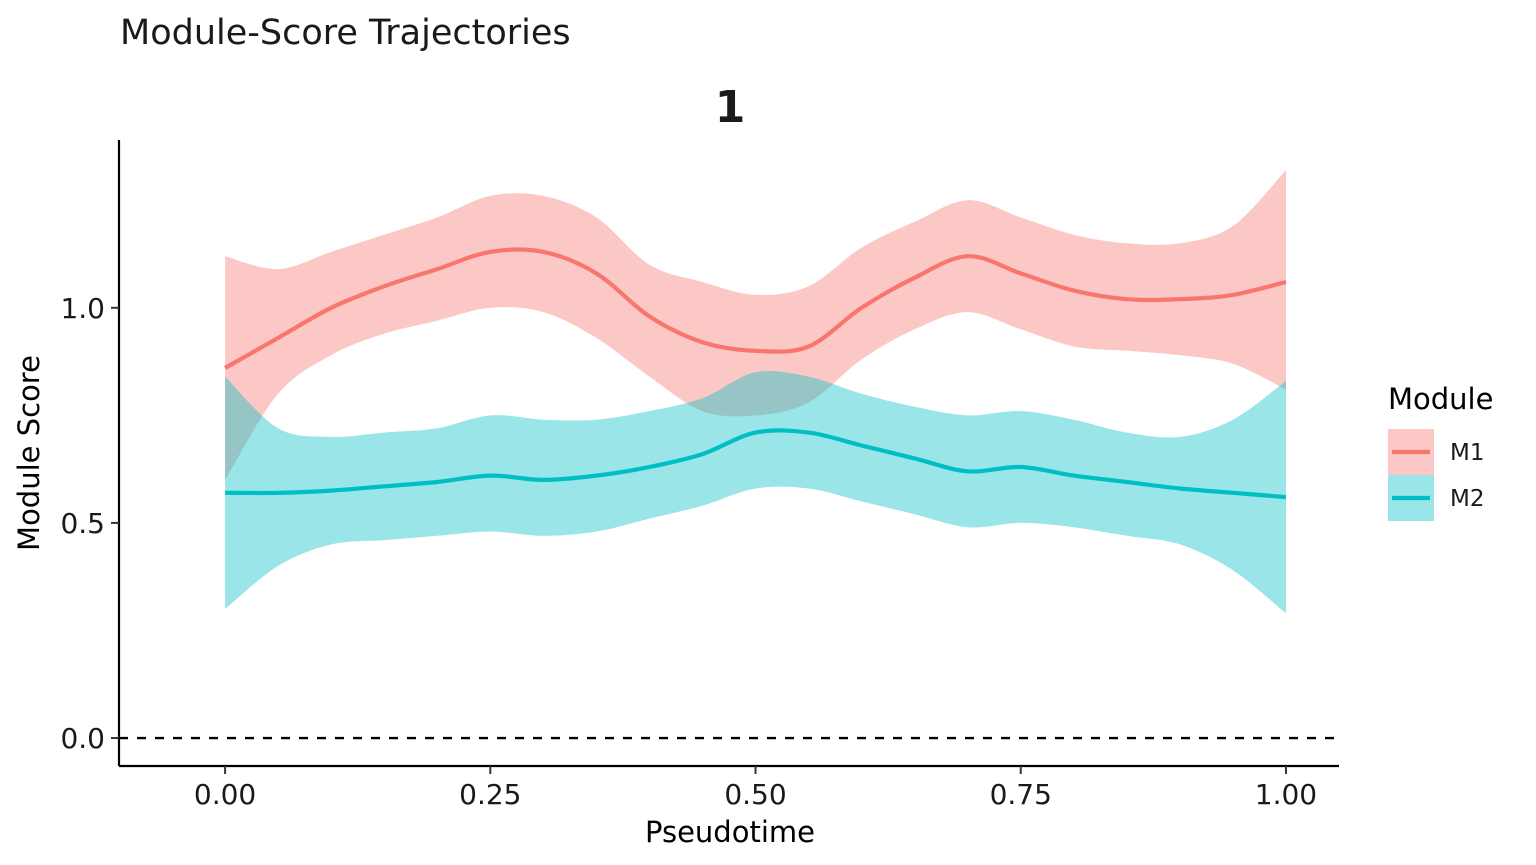 This screenshot has height=865, width=1536. What do you see at coordinates (755, 794) in the screenshot?
I see `x-tick-label: 0.50` at bounding box center [755, 794].